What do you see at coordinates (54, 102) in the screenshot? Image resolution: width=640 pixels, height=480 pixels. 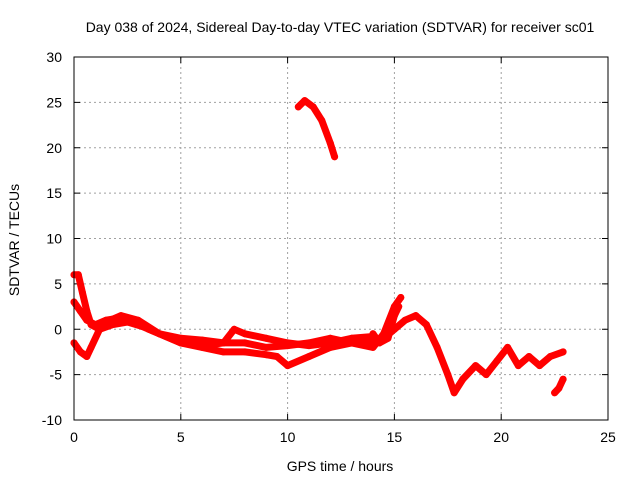 I see `y-tick-label: 25` at bounding box center [54, 102].